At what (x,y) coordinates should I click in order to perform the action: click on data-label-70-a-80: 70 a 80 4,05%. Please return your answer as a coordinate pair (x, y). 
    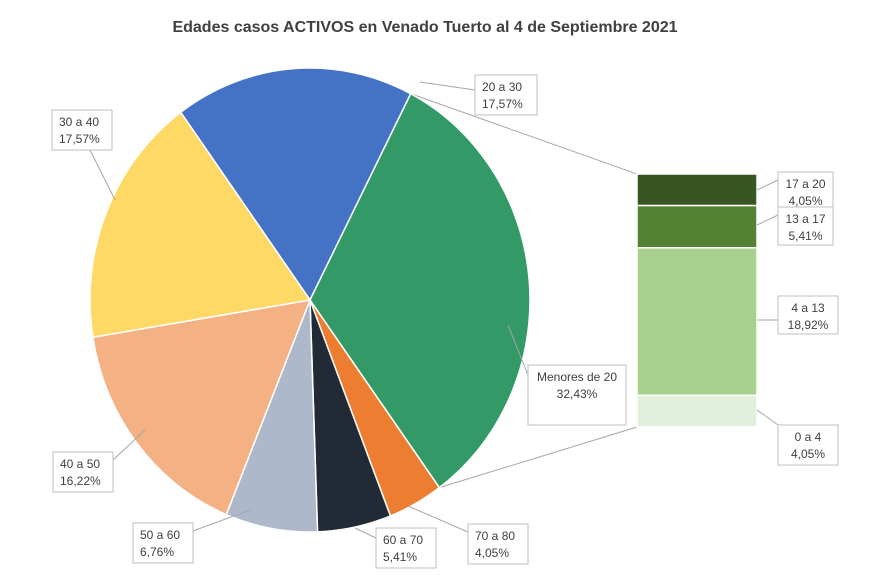
    Looking at the image, I should click on (468, 535).